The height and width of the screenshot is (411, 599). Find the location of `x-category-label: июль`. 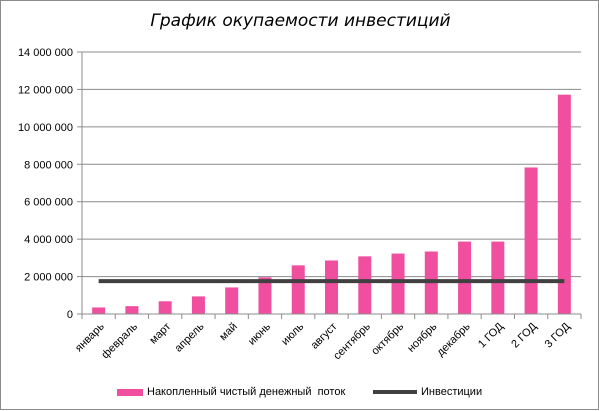

x-category-label: июль is located at coordinates (292, 333).